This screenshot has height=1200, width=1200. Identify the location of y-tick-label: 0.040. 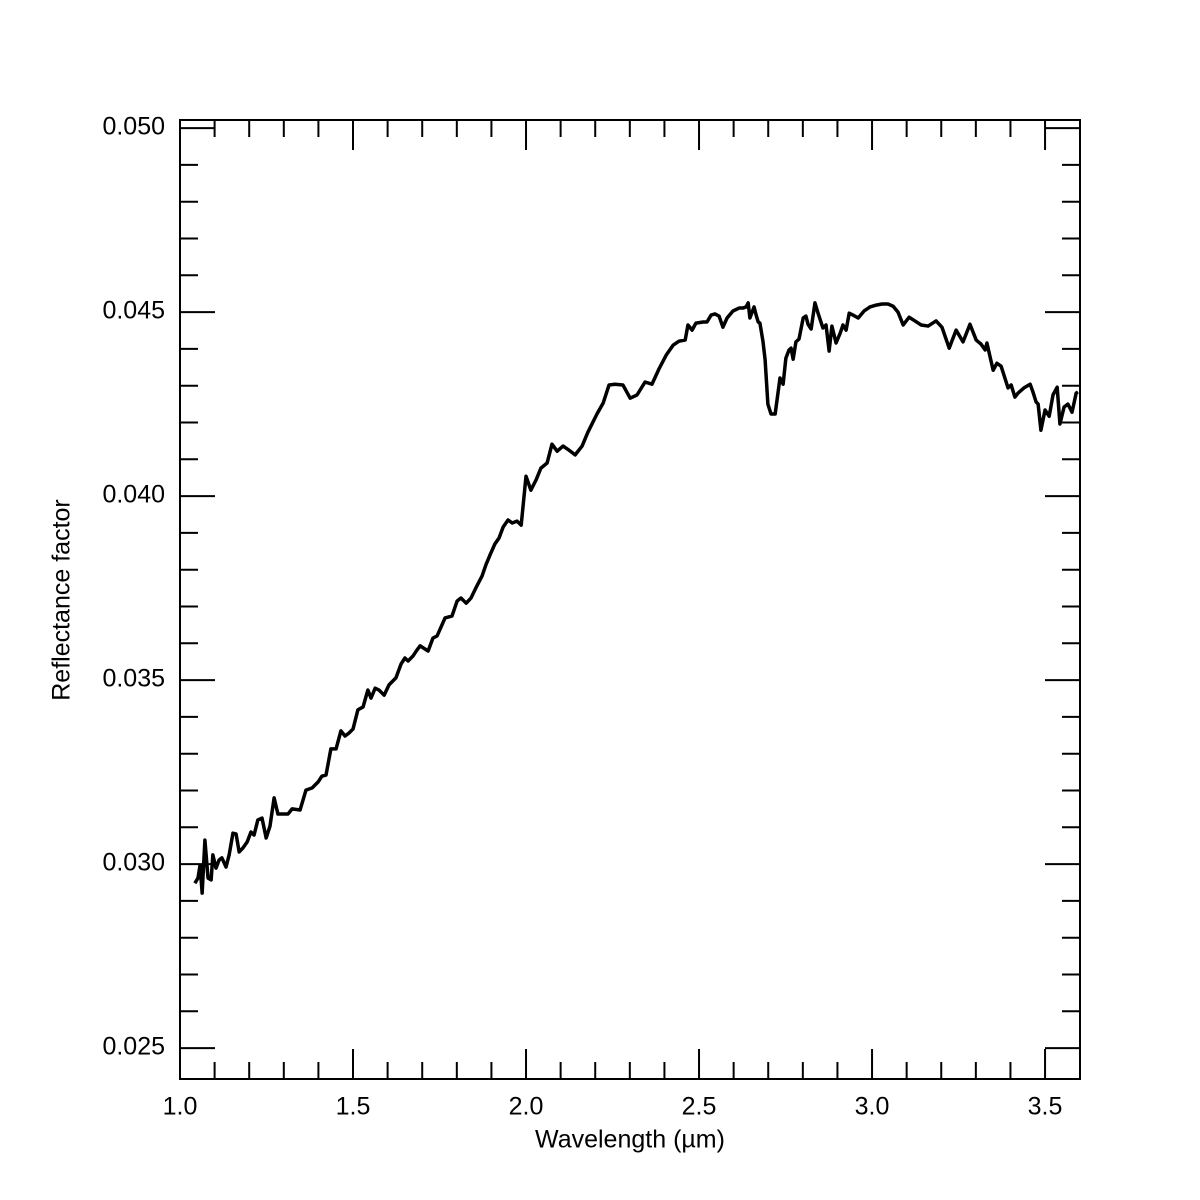
(133, 495).